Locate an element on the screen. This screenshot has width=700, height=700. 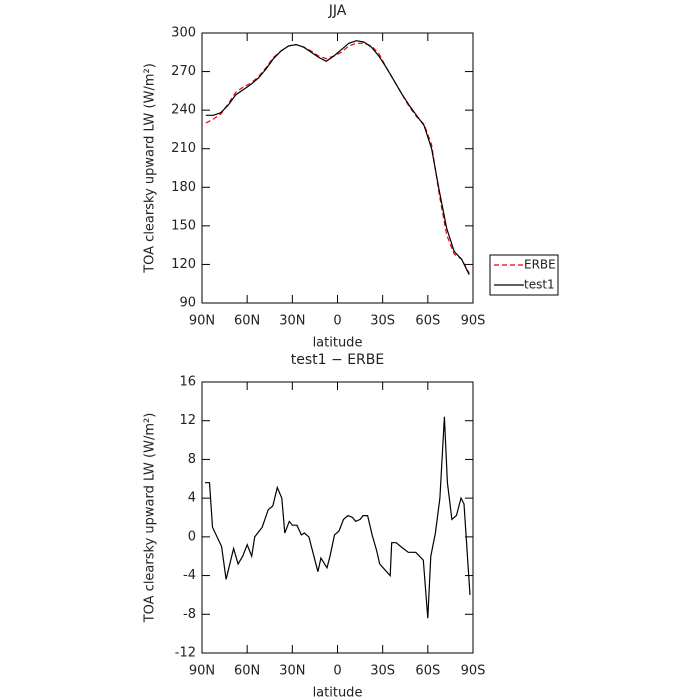
y-tick-label: -8 is located at coordinates (189, 614).